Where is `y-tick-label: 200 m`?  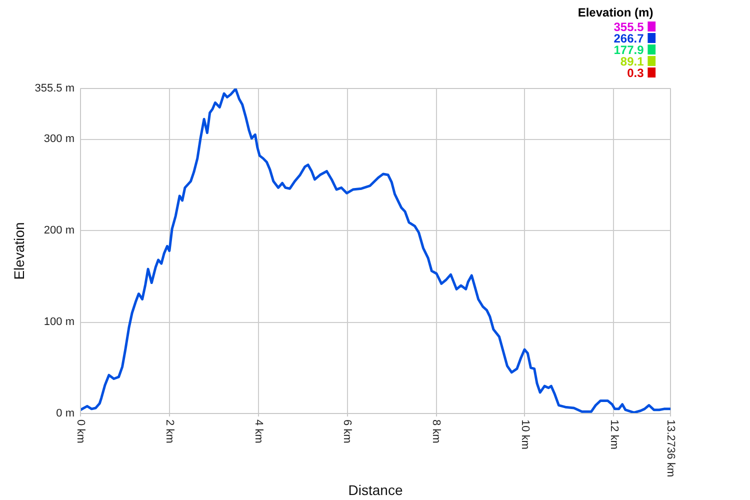
y-tick-label: 200 m is located at coordinates (59, 230).